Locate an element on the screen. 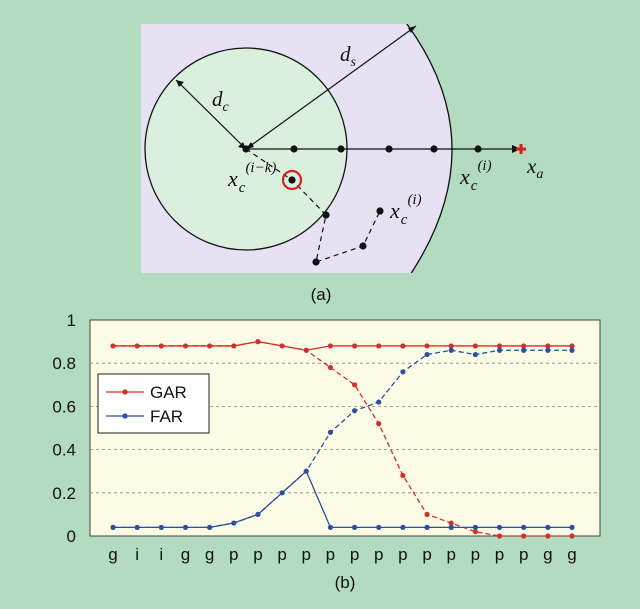 This screenshot has height=609, width=640. label-xc-i-candidate: xc(i) is located at coordinates (405, 210).